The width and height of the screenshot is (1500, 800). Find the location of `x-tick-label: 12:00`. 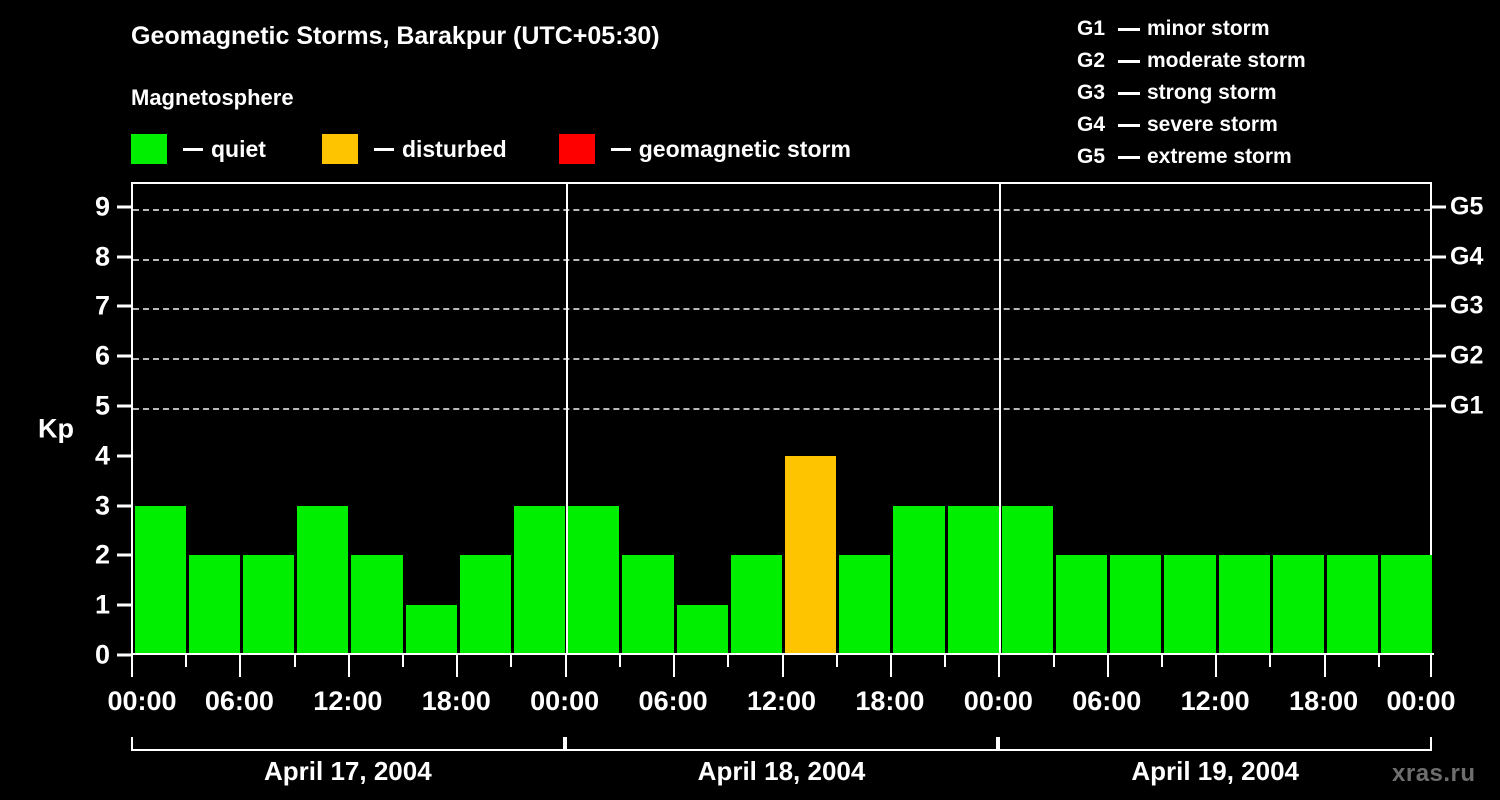

x-tick-label: 12:00 is located at coordinates (781, 701).